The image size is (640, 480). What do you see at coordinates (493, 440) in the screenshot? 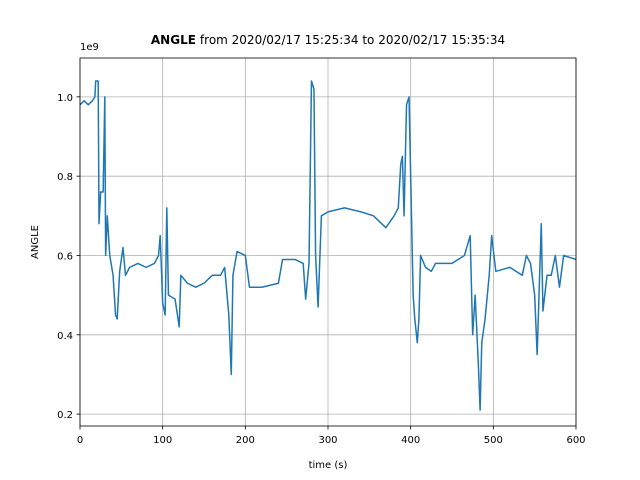
I see `x-tick-label: 500` at bounding box center [493, 440].